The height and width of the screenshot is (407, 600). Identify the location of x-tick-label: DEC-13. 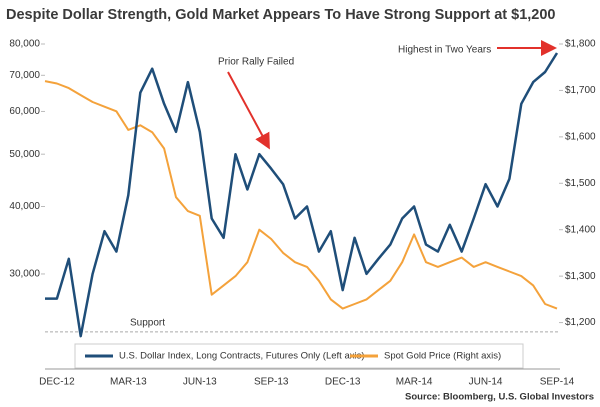
(343, 382).